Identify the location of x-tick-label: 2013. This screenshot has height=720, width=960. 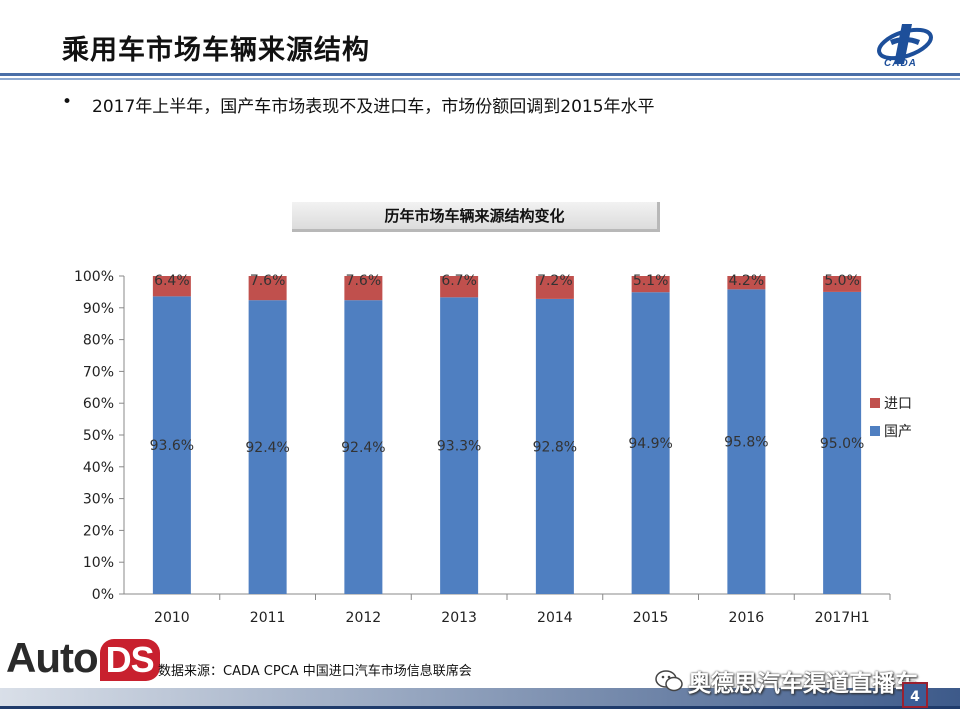
(459, 618).